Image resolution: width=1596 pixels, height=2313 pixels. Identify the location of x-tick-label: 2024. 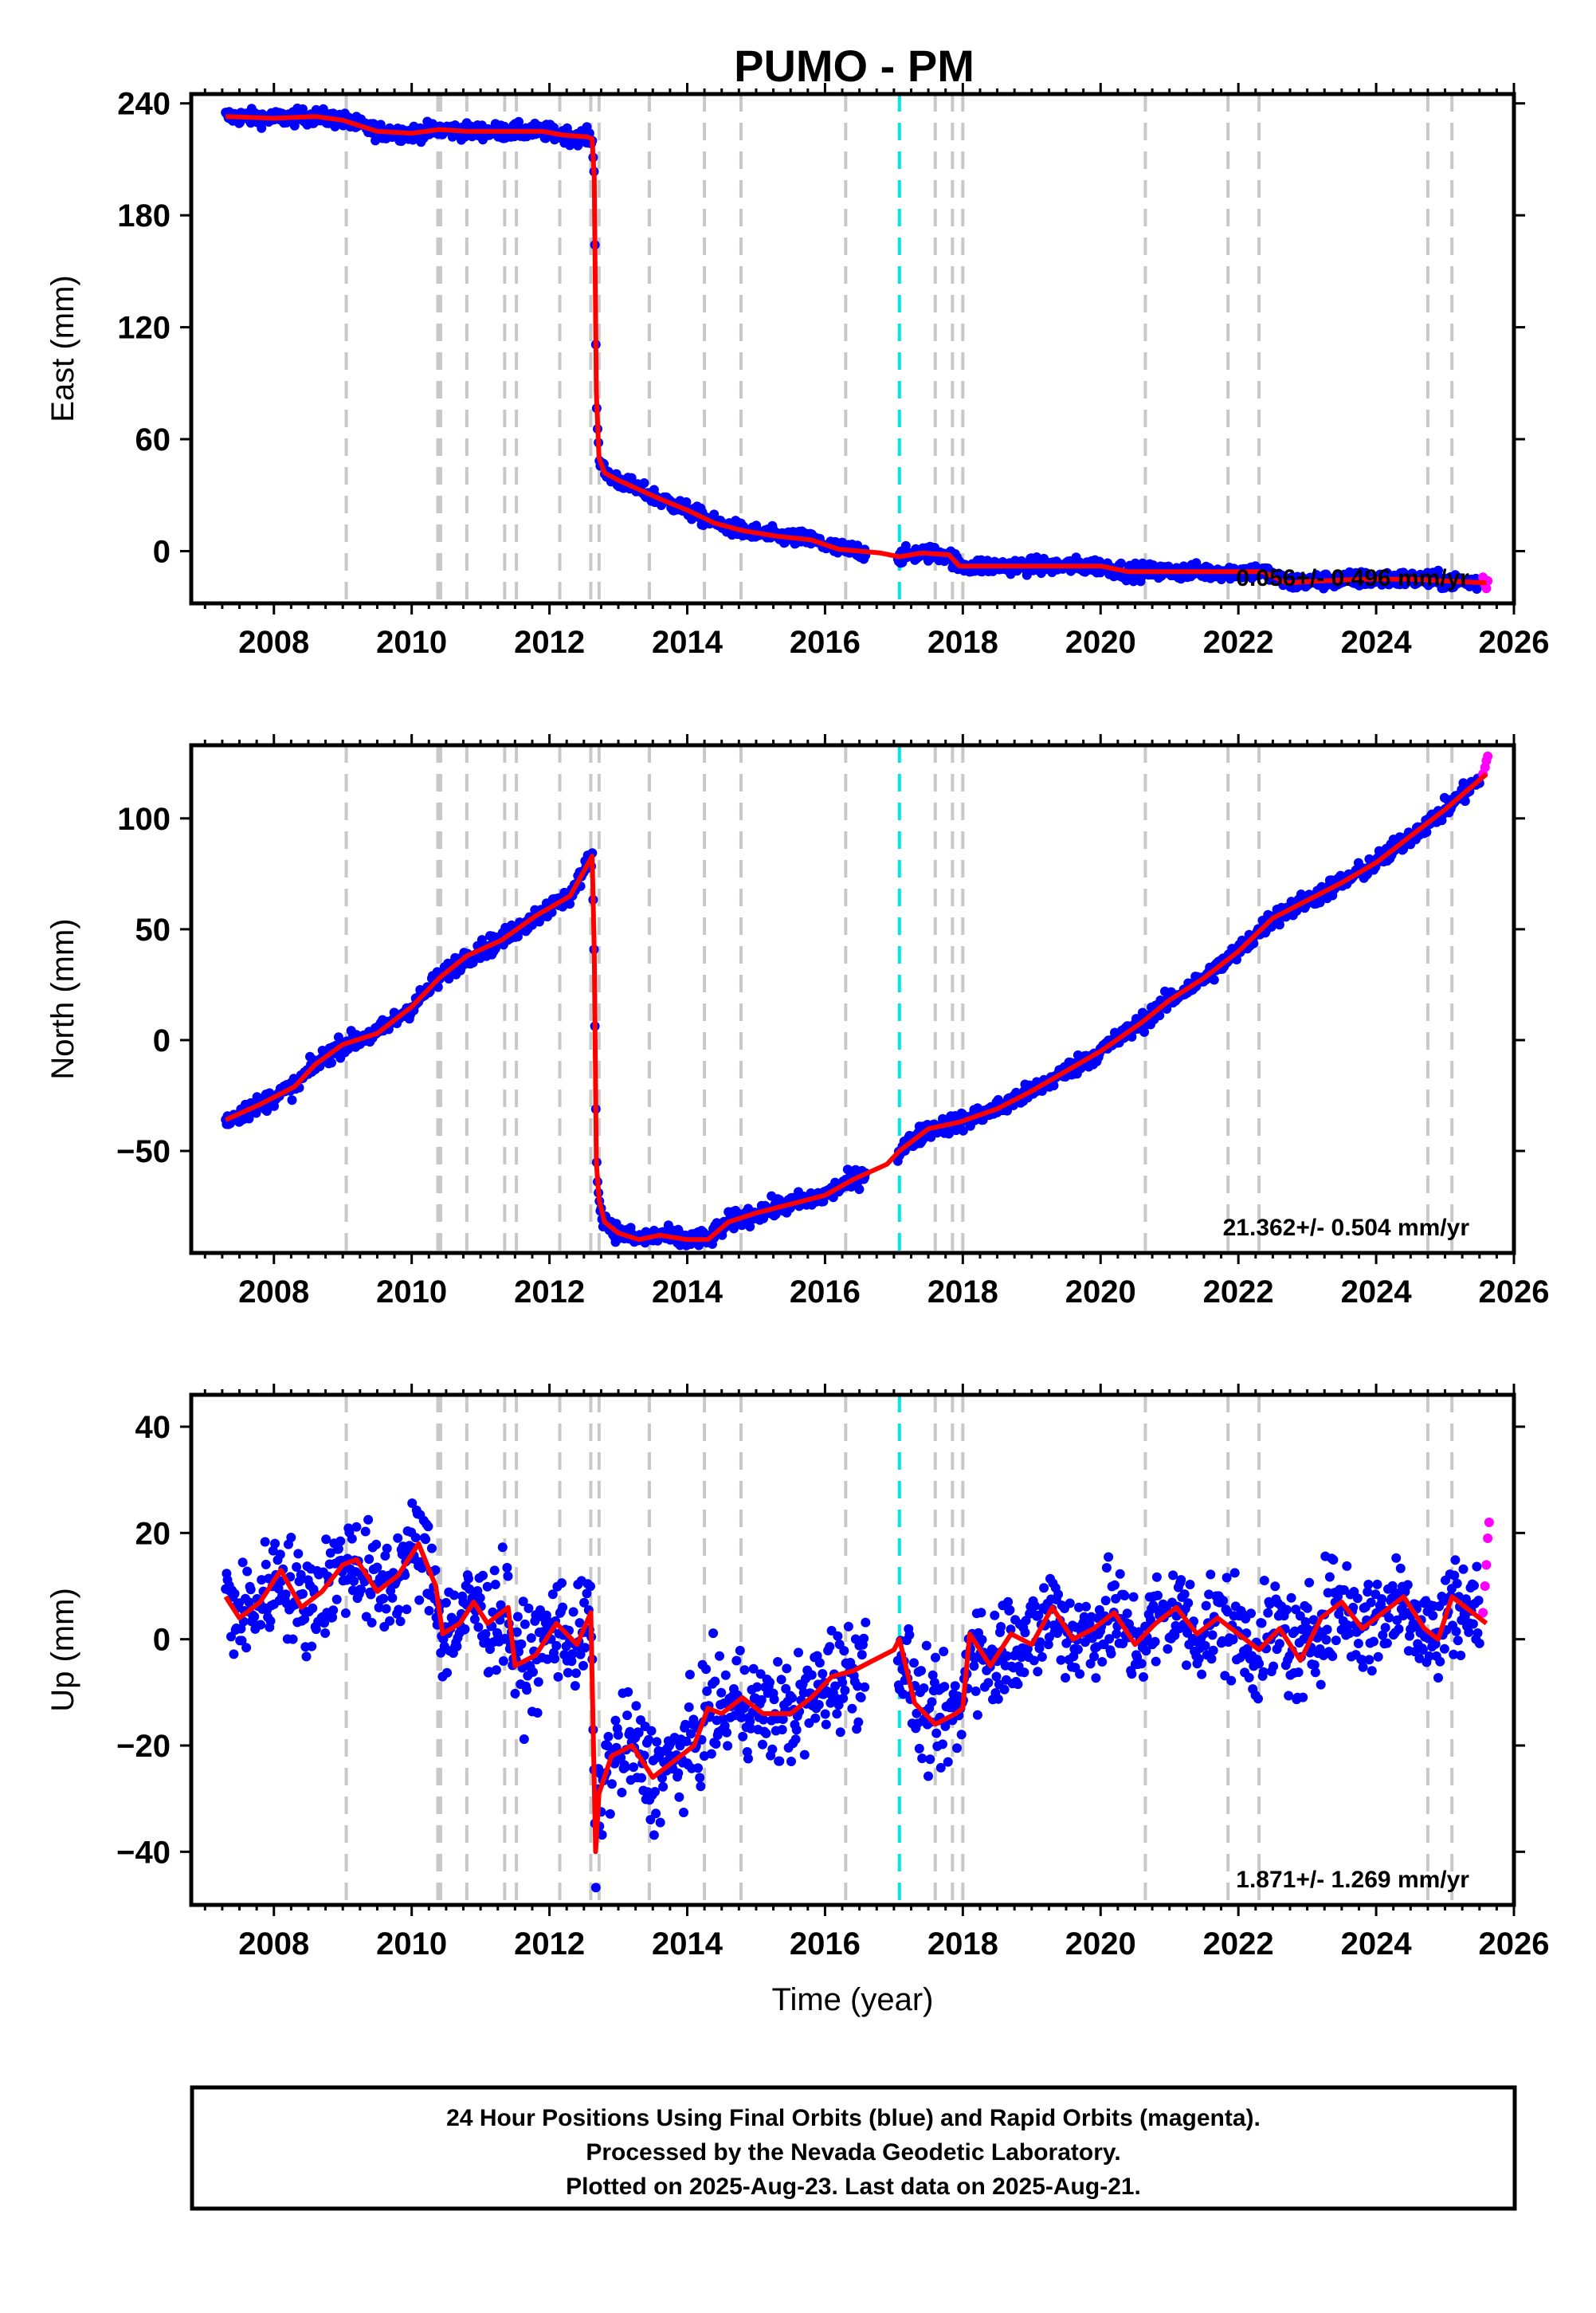
(1377, 1292).